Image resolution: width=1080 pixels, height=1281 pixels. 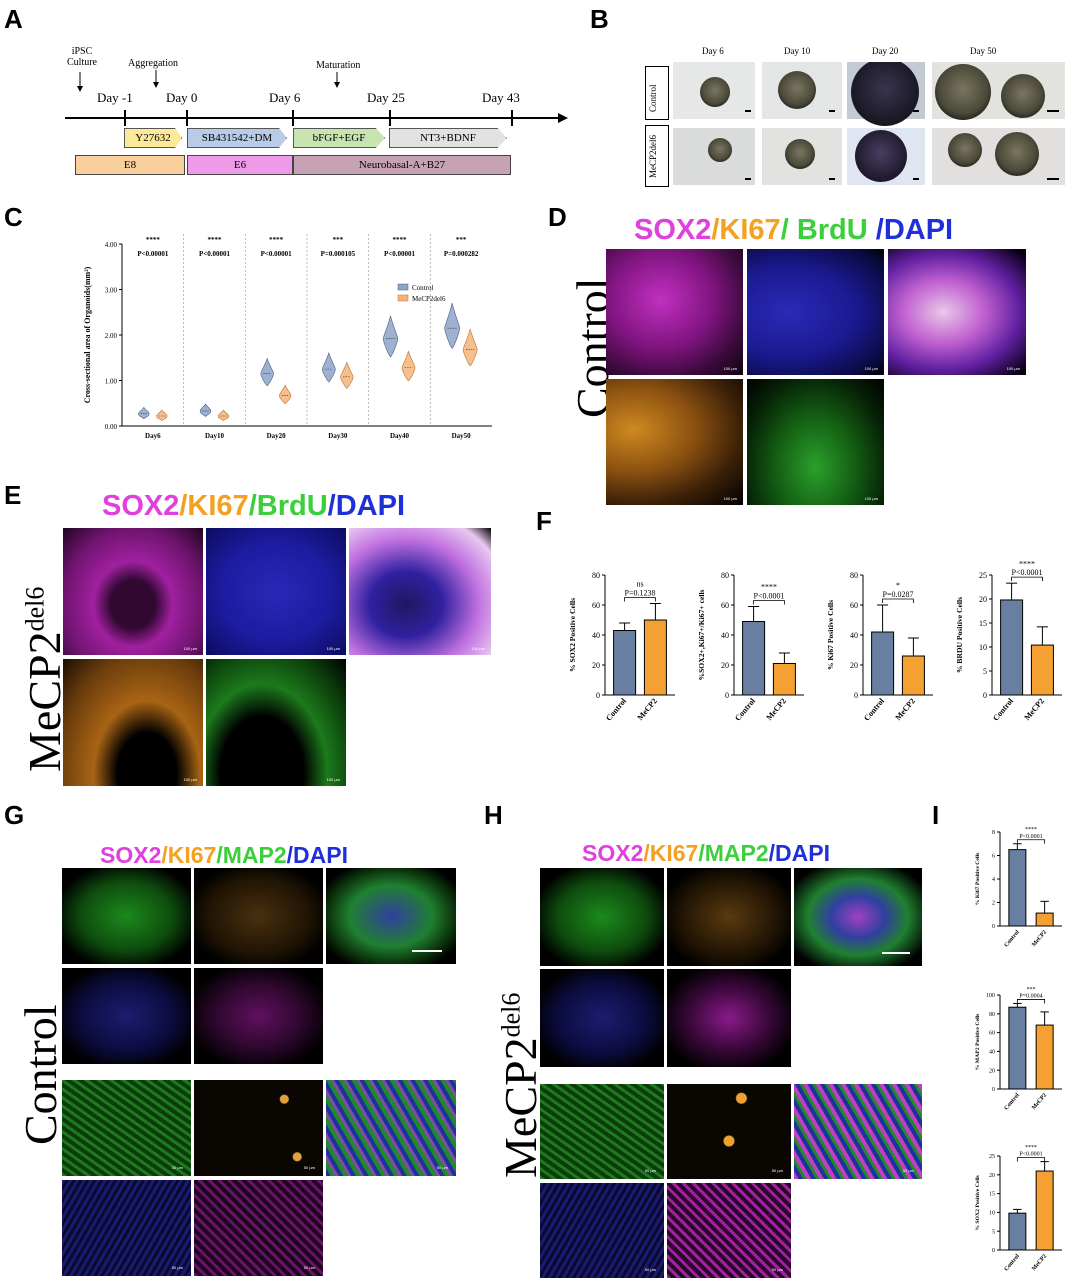 What do you see at coordinates (725, 635) in the screenshot?
I see `y-tick-label: 40` at bounding box center [725, 635].